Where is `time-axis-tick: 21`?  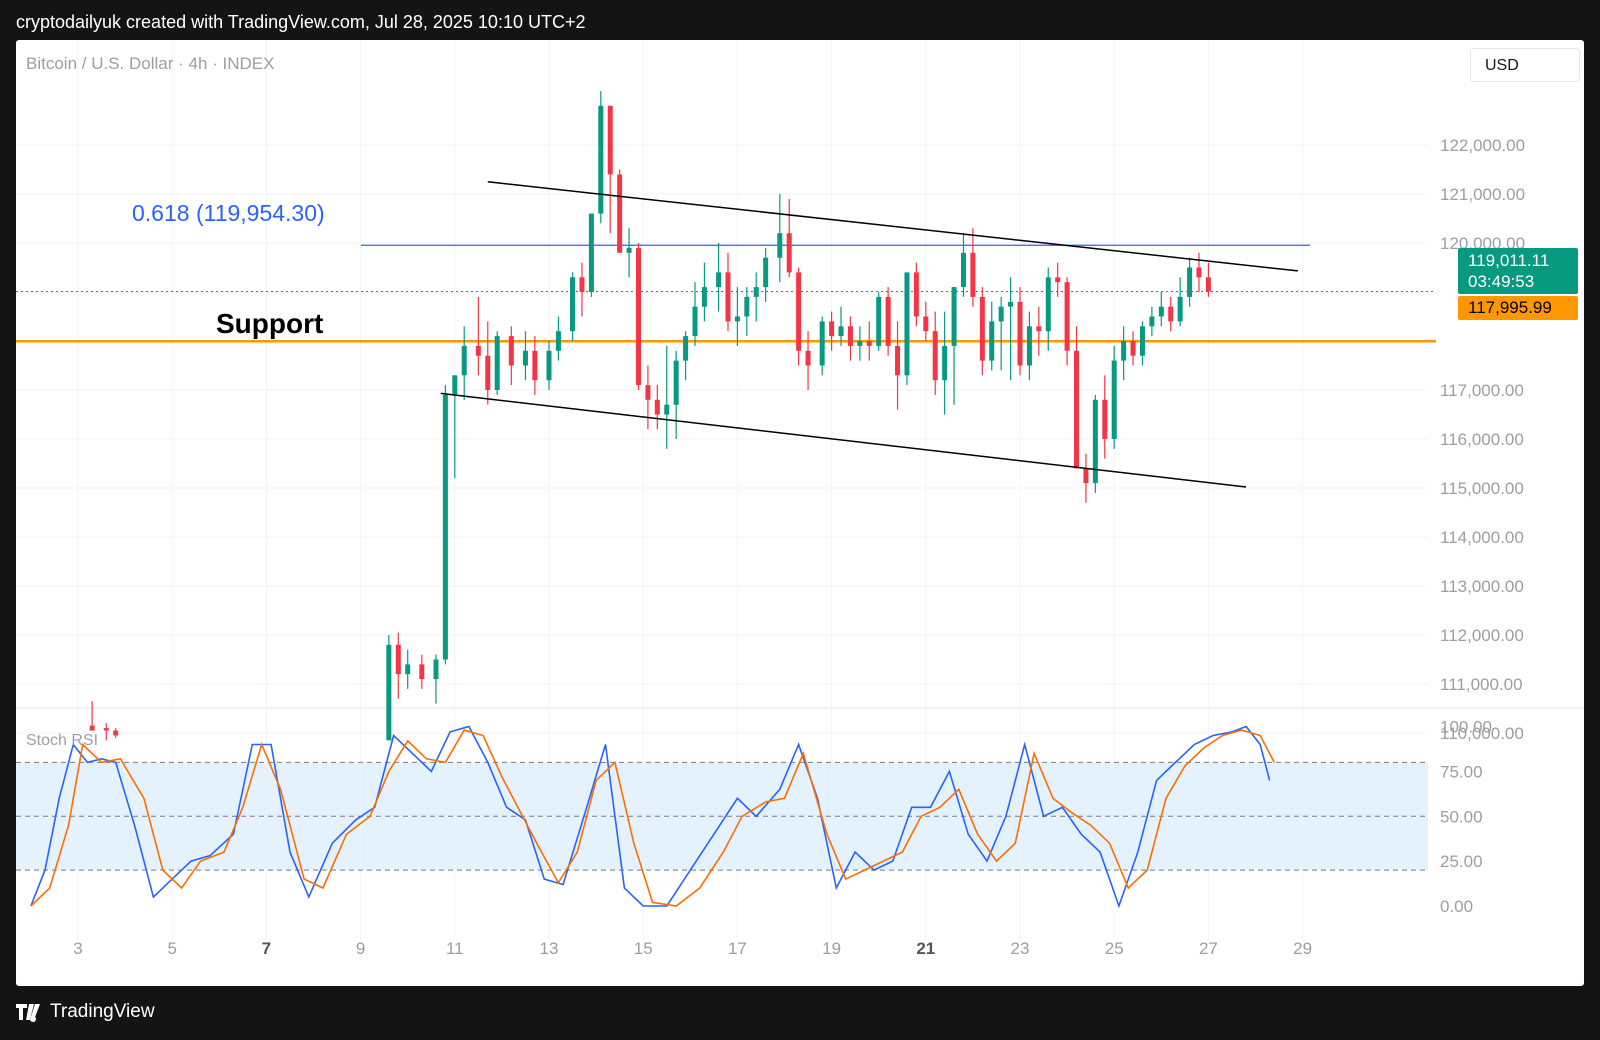 time-axis-tick: 21 is located at coordinates (925, 948).